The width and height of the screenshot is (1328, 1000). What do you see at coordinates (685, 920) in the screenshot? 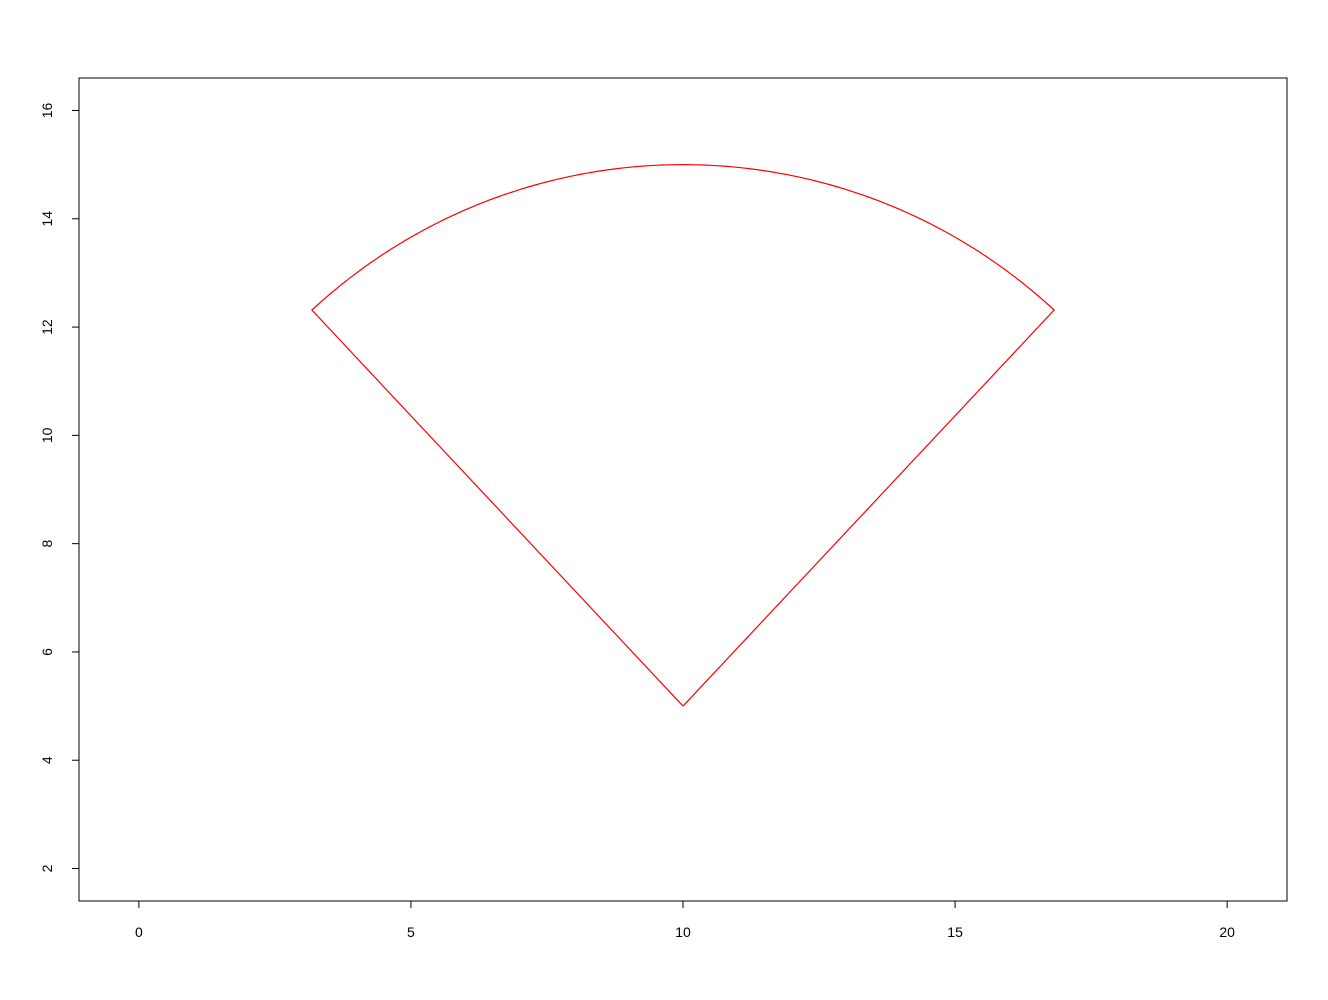
I see `x-axis: 0 5 10 15 20` at bounding box center [685, 920].